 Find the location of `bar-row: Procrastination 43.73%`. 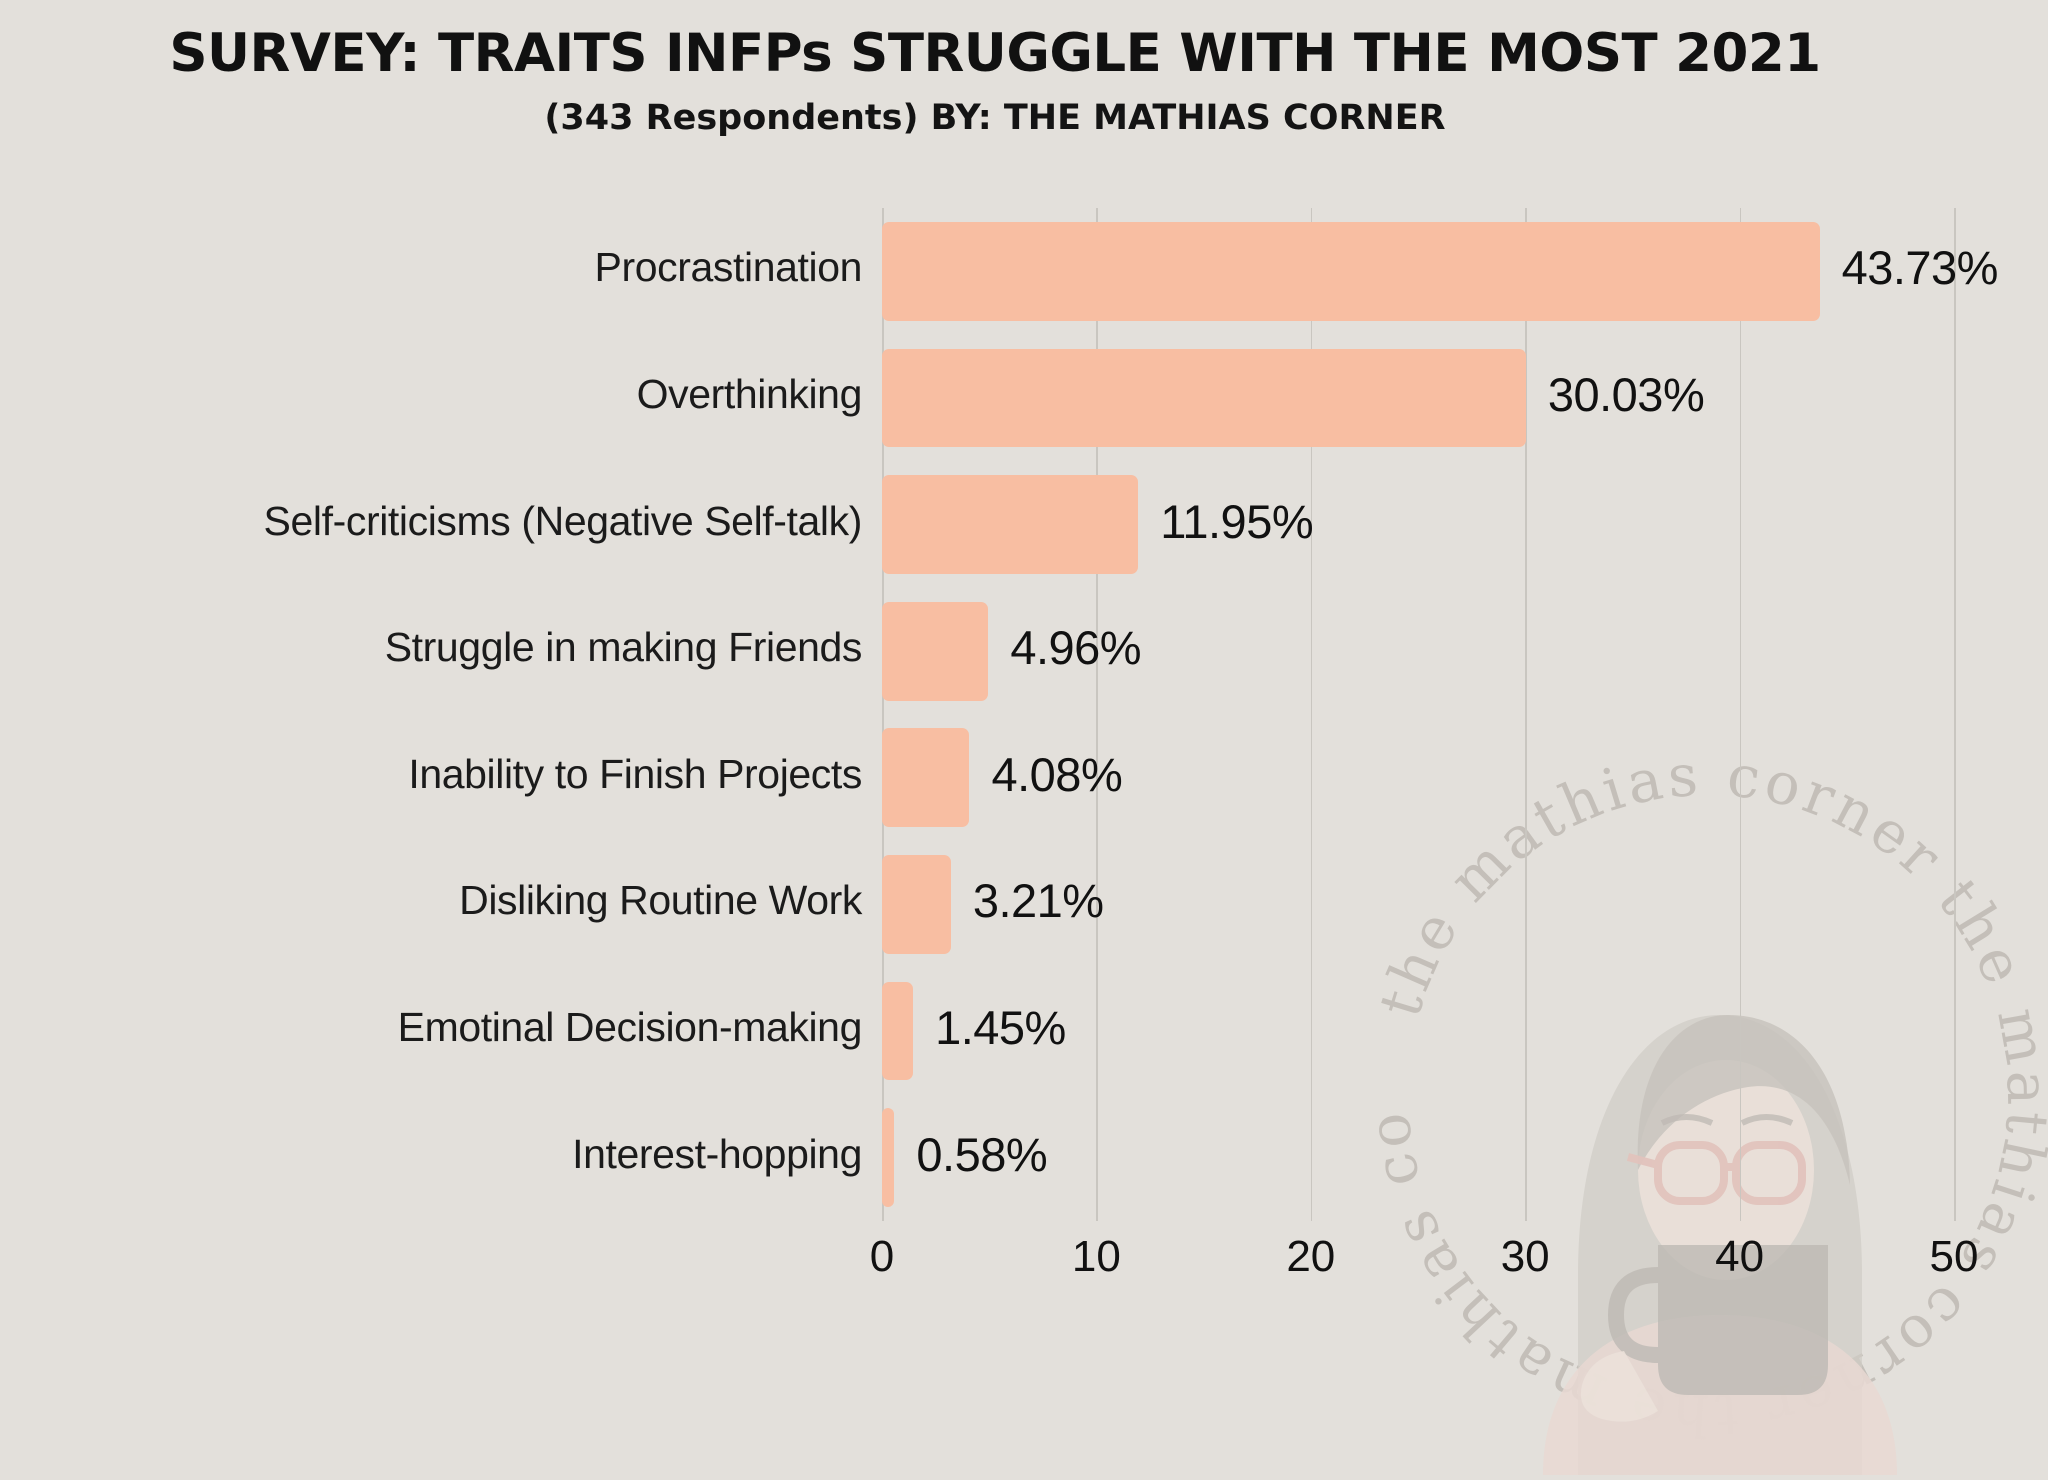

bar-row: Procrastination 43.73% is located at coordinates (1024, 271).